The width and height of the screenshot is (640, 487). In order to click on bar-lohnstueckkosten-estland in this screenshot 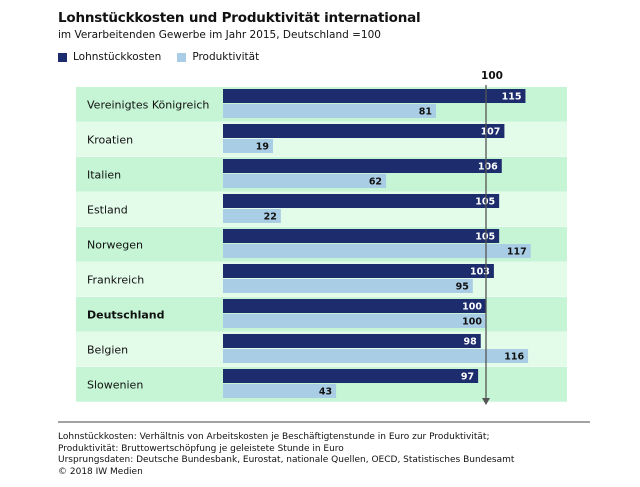, I will do `click(361, 201)`.